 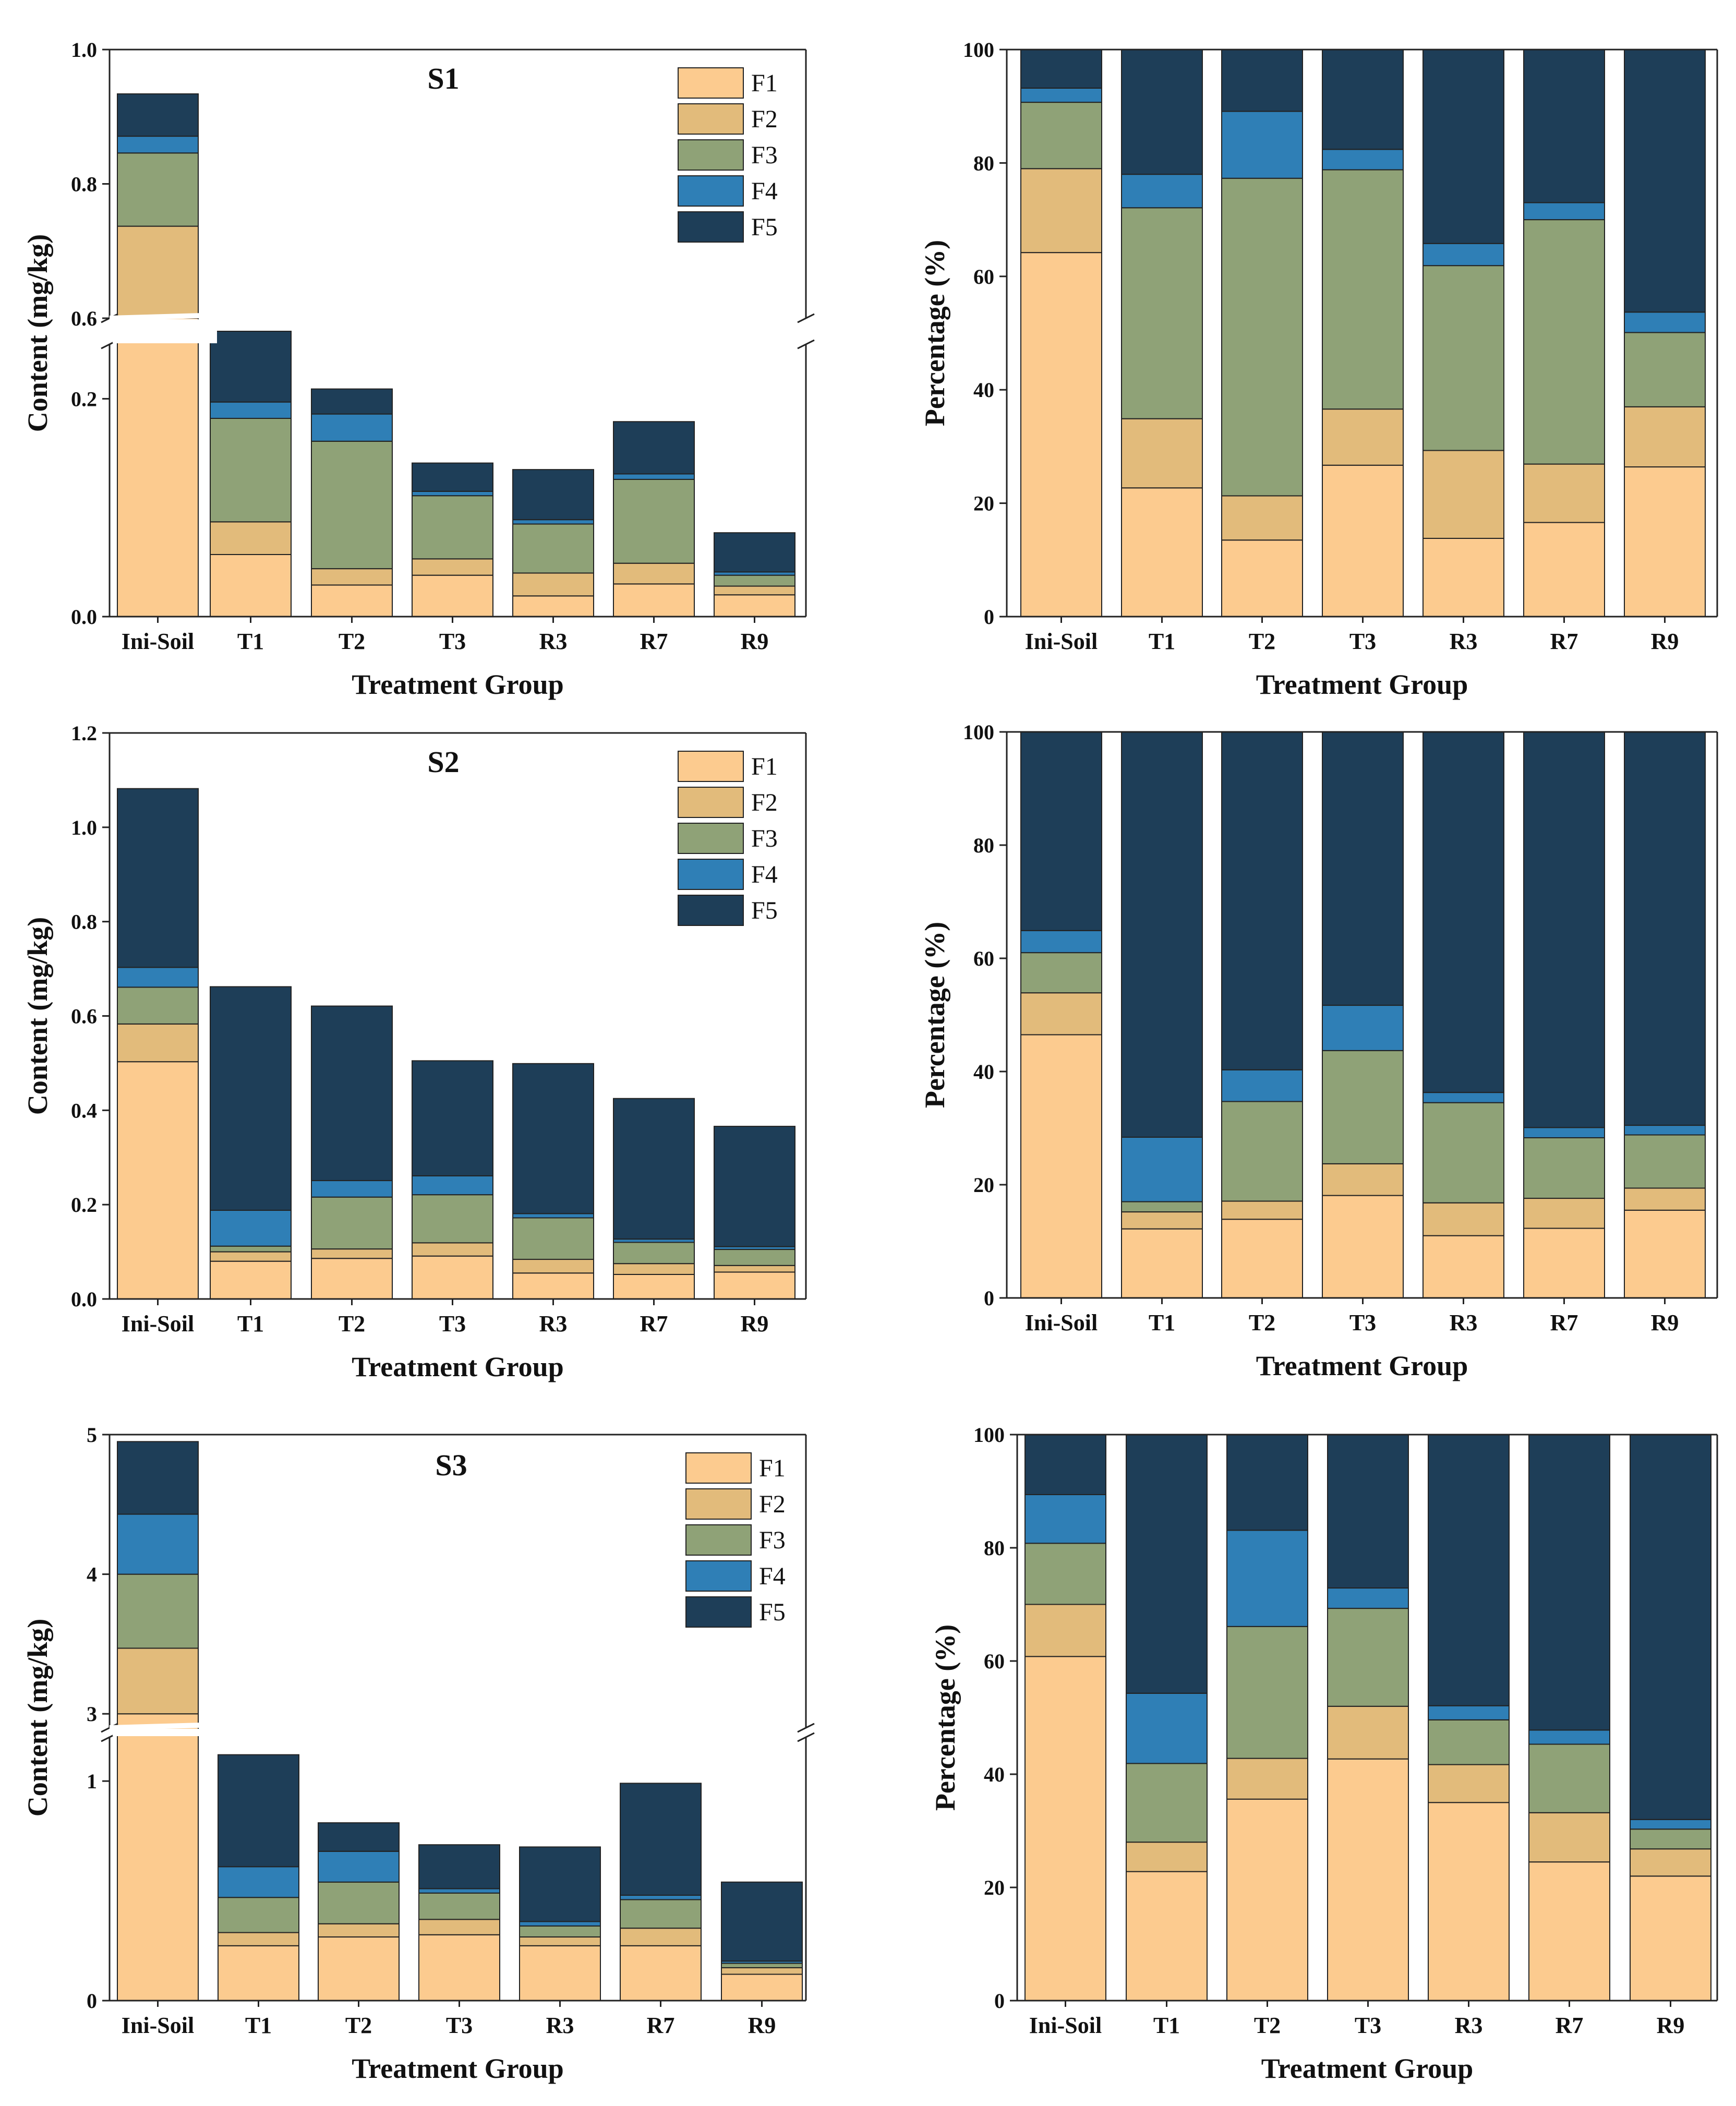 I want to click on y-tick-label: 5, so click(x=92, y=1435).